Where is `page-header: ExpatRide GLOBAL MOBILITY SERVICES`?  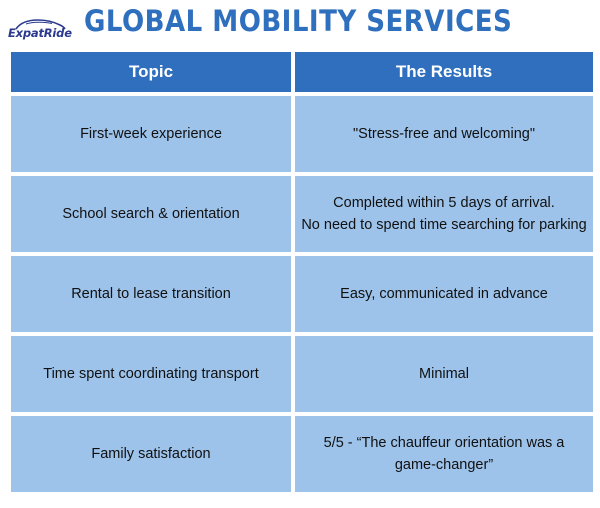 page-header: ExpatRide GLOBAL MOBILITY SERVICES is located at coordinates (300, 24).